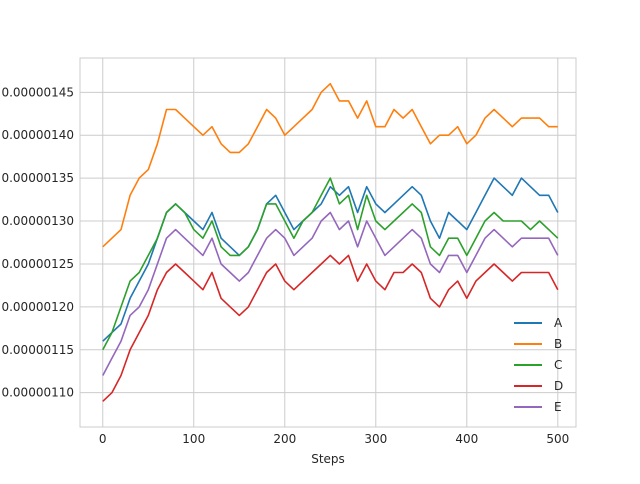  I want to click on y-tick-label: 0.00000115, so click(37, 350).